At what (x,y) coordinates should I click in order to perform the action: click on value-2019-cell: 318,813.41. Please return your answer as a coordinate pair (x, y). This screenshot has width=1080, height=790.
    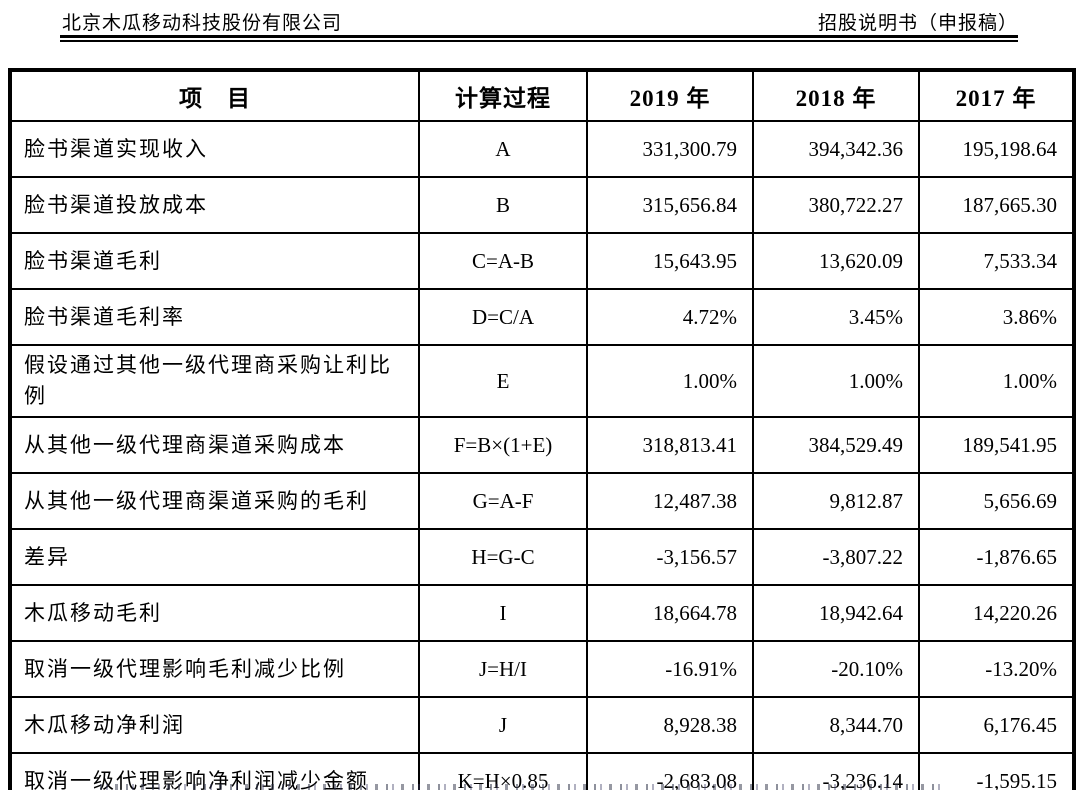
    Looking at the image, I should click on (670, 445).